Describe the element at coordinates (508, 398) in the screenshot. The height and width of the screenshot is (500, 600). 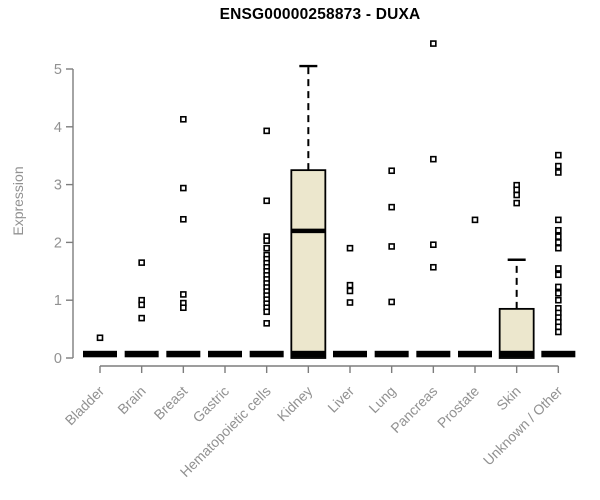
I see `x-axis-label-skin: Skin` at that location.